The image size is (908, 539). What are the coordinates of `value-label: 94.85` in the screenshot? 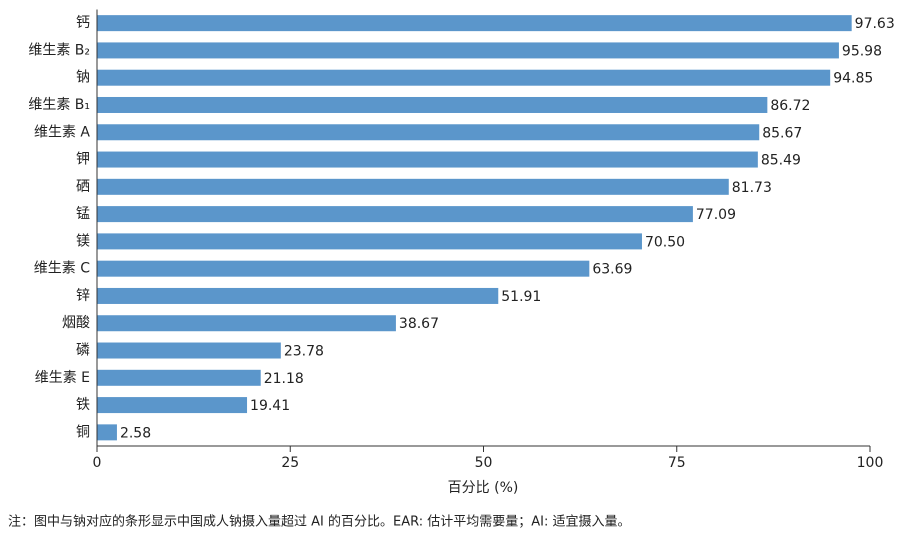 It's located at (853, 79).